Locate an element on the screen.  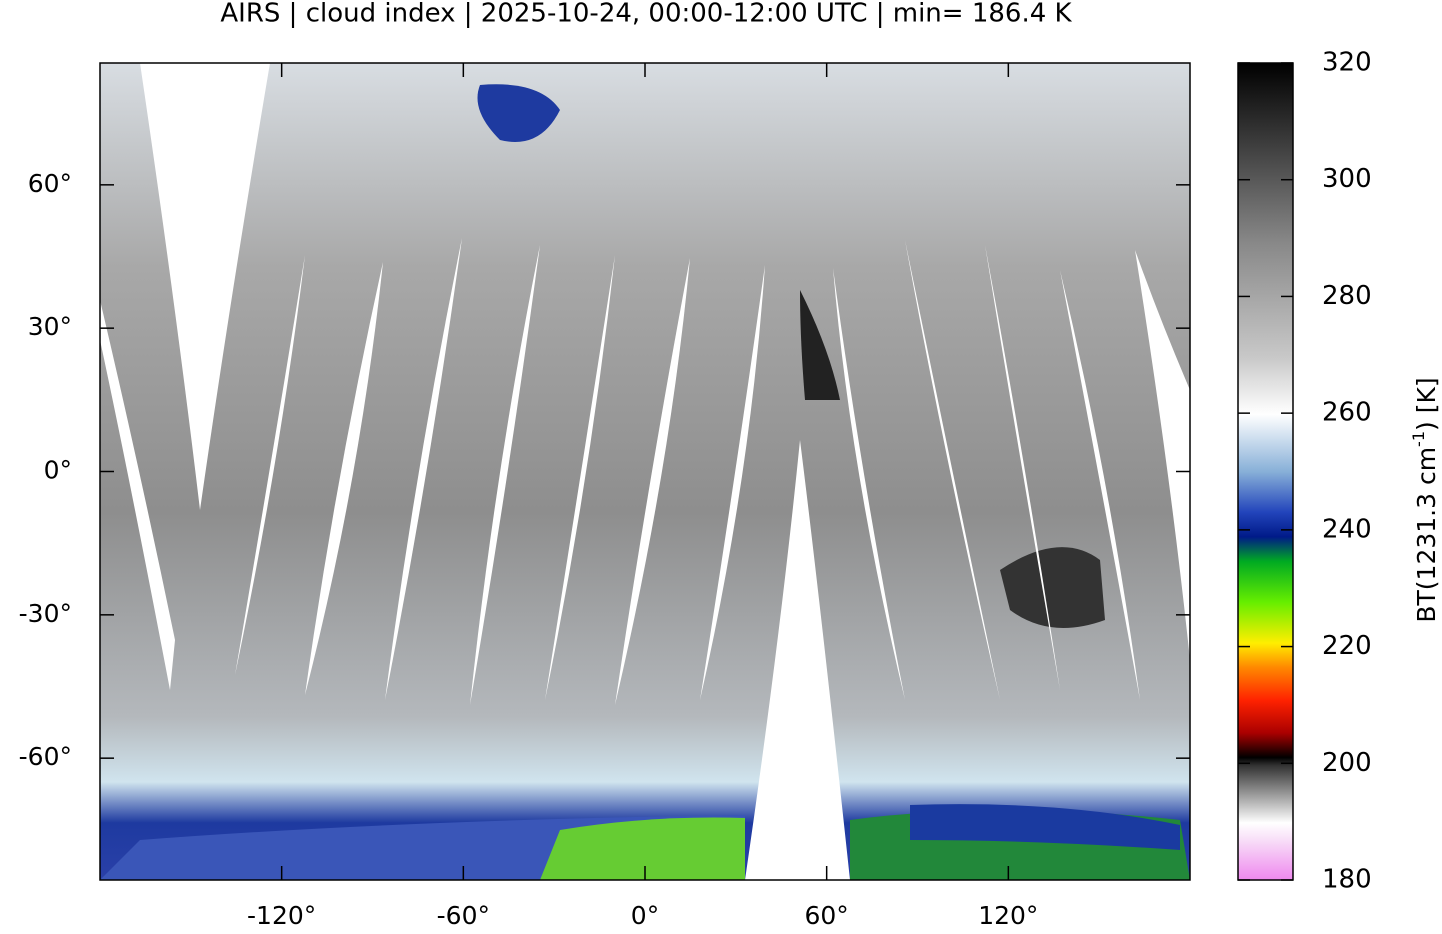
colorbar-label-end: ) [K] is located at coordinates (1426, 404).